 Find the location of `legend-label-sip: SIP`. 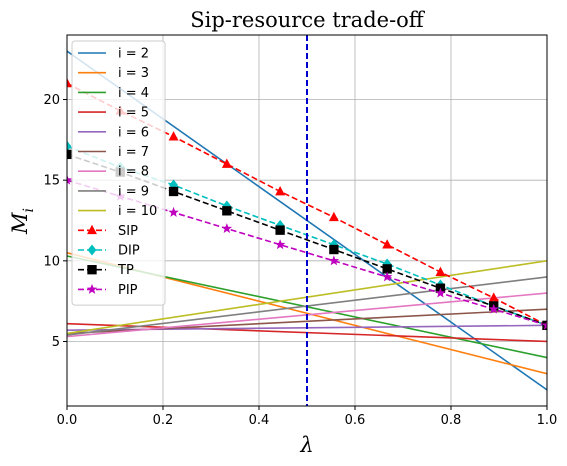

legend-label-sip: SIP is located at coordinates (128, 231).